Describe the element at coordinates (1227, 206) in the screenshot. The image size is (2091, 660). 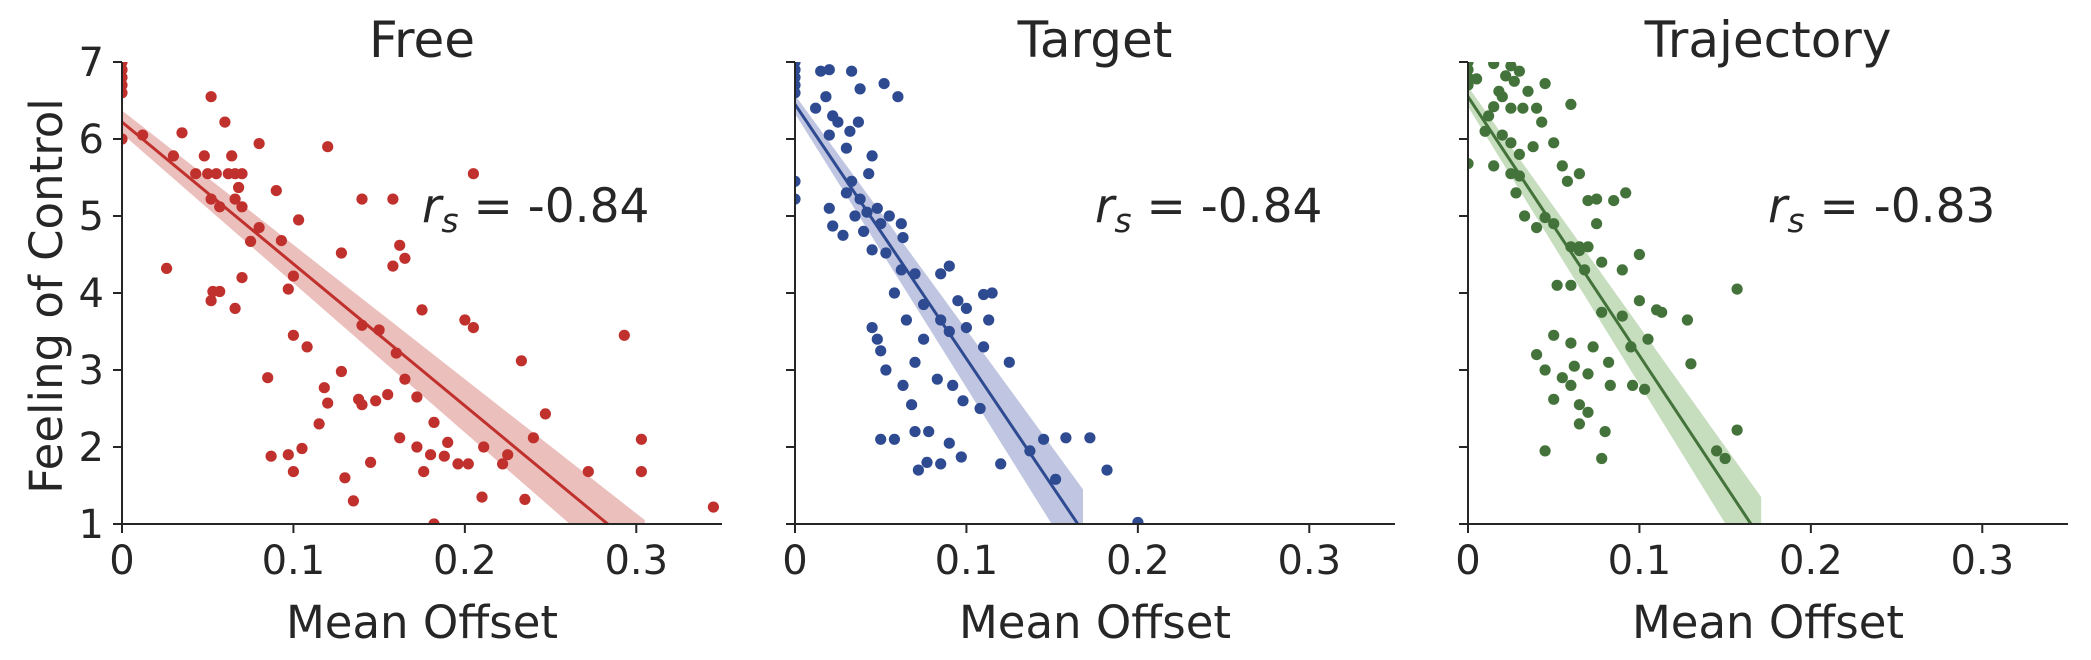
I see `annotation-value: = -0.84` at that location.